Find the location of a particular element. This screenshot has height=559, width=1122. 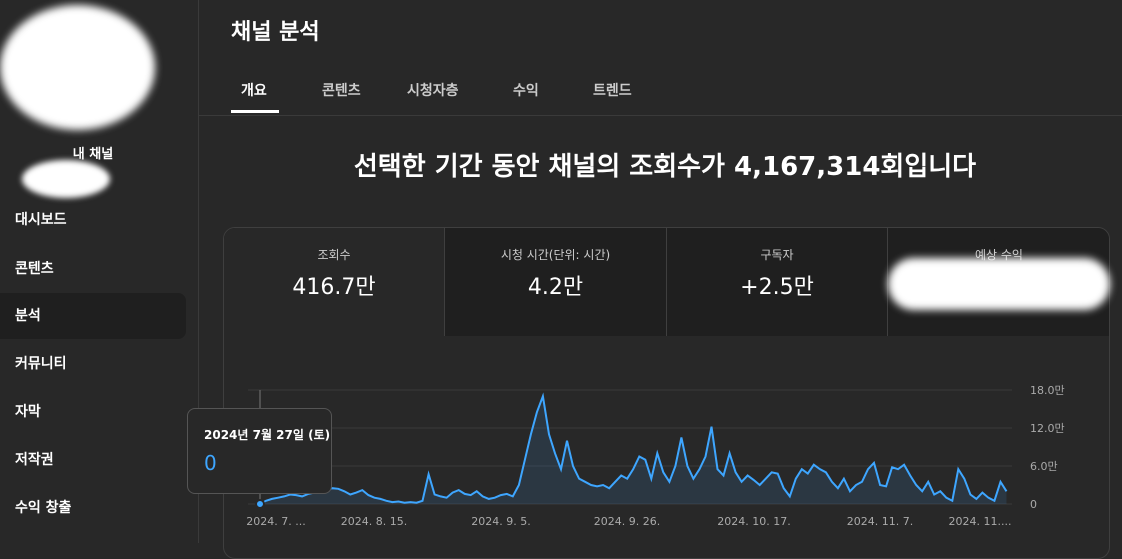

tab: 개요 is located at coordinates (254, 91).